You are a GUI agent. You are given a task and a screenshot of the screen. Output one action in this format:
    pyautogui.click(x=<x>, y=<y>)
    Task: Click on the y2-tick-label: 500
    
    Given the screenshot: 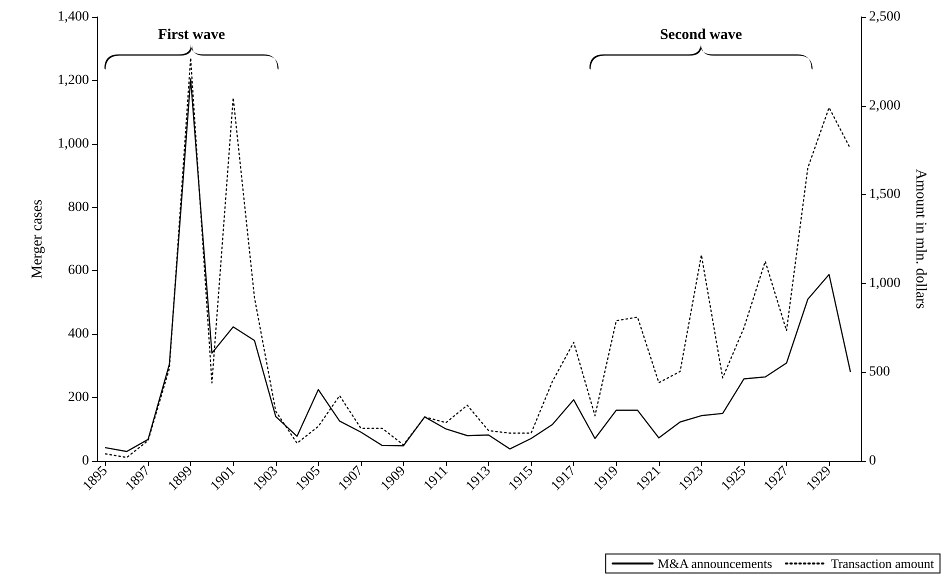 What is the action you would take?
    pyautogui.click(x=879, y=372)
    